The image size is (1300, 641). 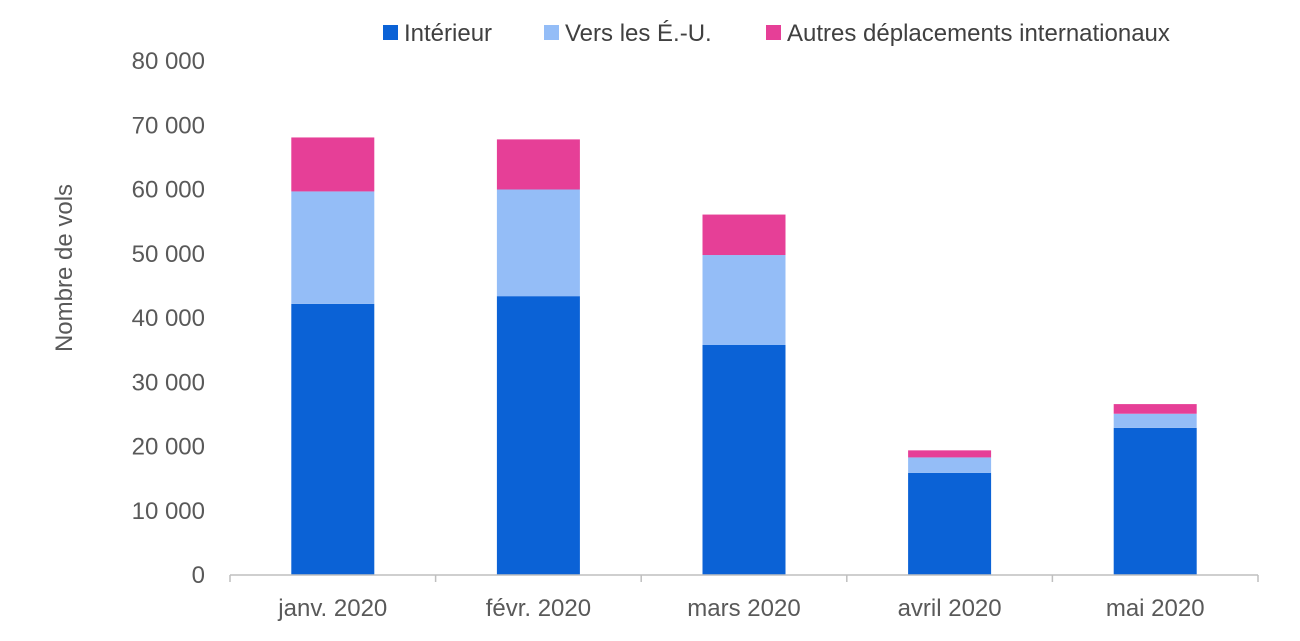 What do you see at coordinates (538, 608) in the screenshot?
I see `x-tick-label: févr. 2020` at bounding box center [538, 608].